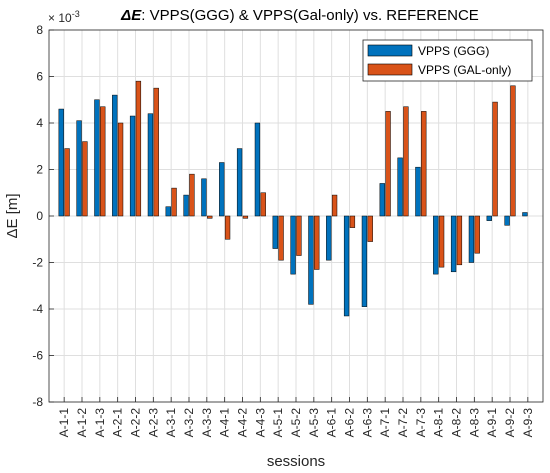  Describe the element at coordinates (171, 423) in the screenshot. I see `x-tick-label: A-3-1` at that location.